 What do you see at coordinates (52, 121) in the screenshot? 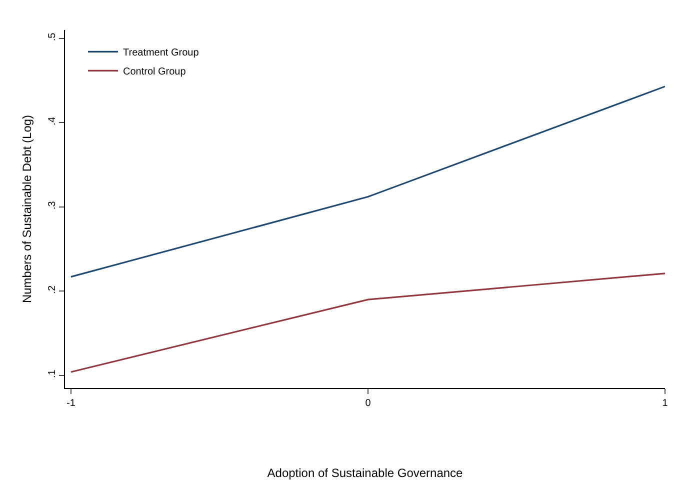
I see `y-tick-label: .4` at bounding box center [52, 121].